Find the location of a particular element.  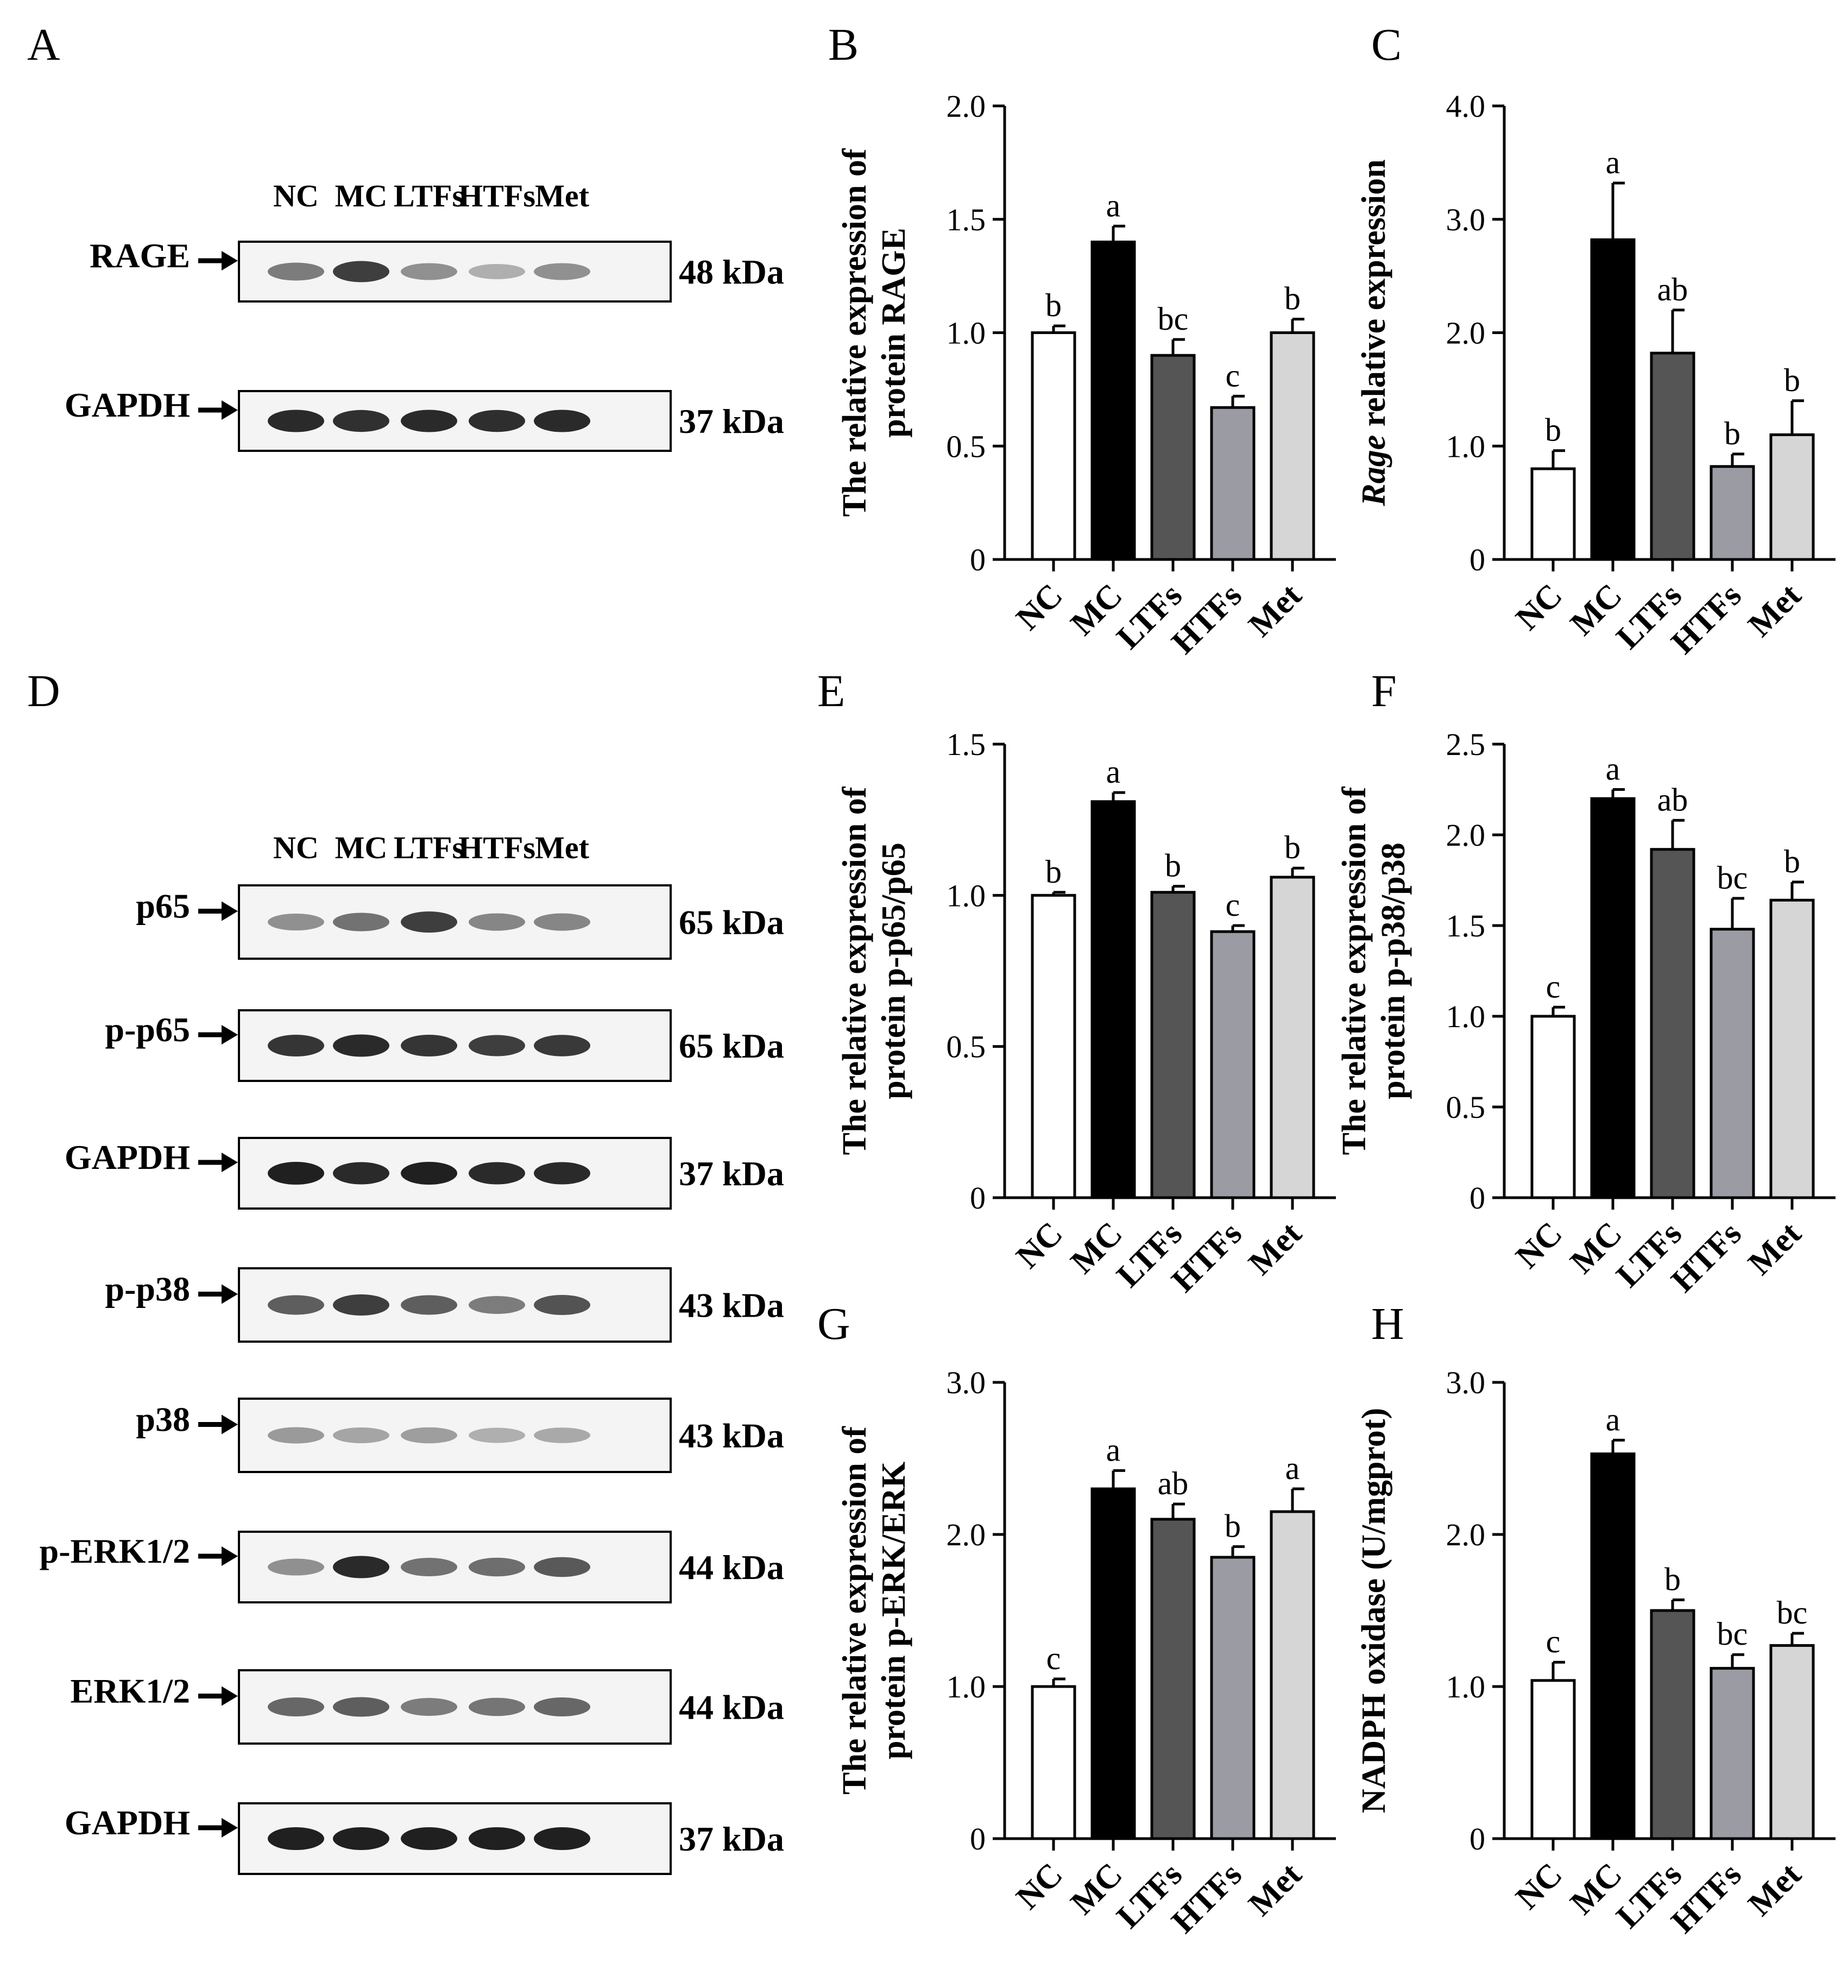

panel-letter: D is located at coordinates (44, 691).